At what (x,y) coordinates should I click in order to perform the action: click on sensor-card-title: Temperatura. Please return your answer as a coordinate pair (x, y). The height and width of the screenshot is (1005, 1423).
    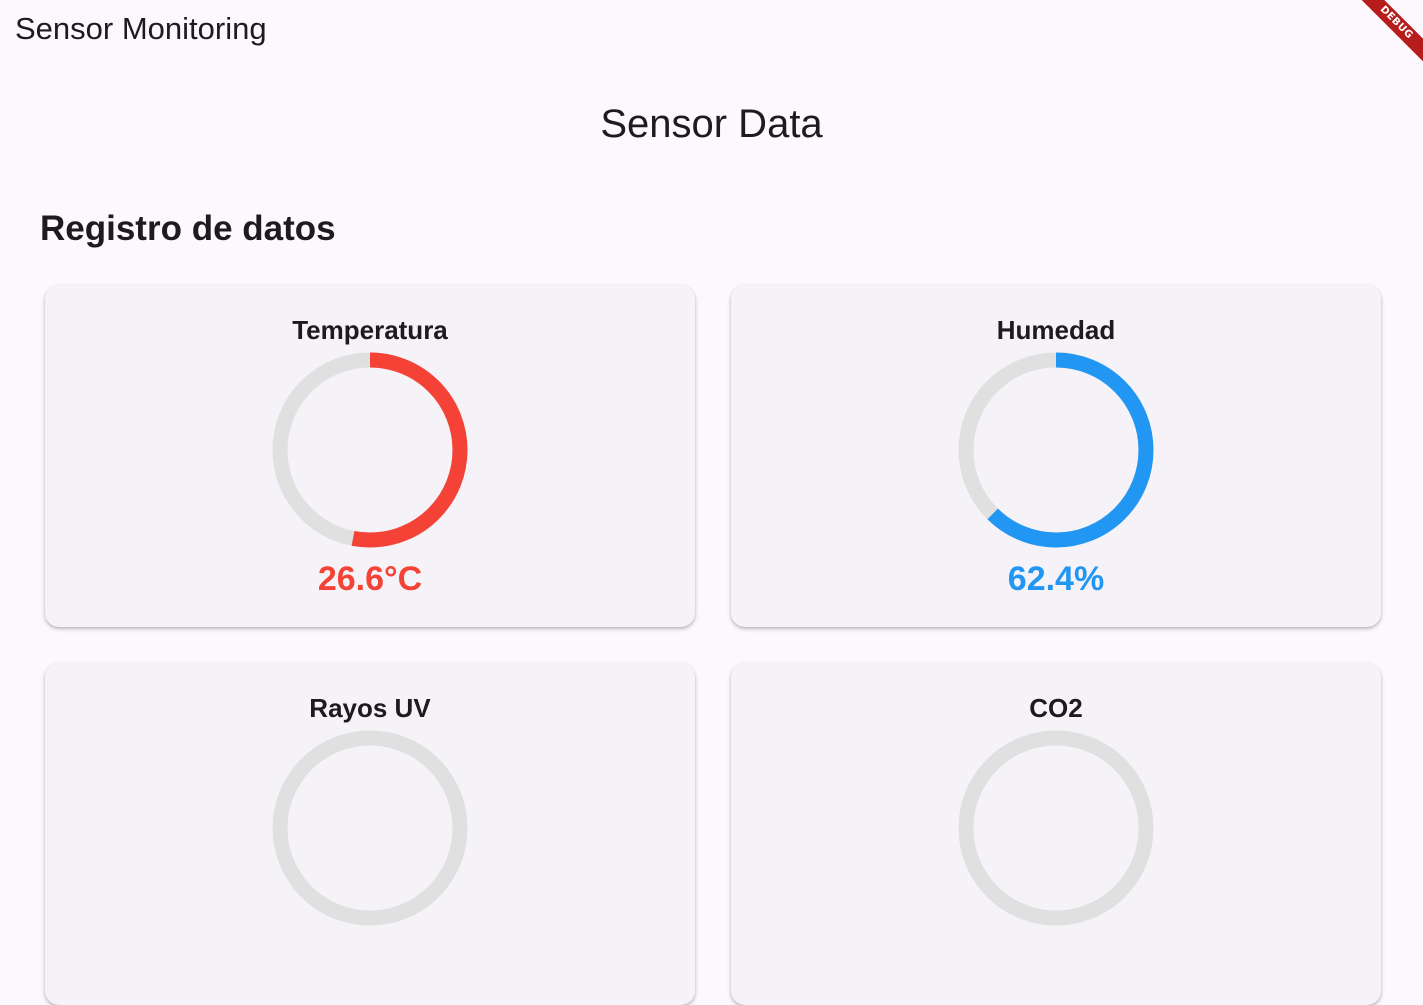
    Looking at the image, I should click on (370, 330).